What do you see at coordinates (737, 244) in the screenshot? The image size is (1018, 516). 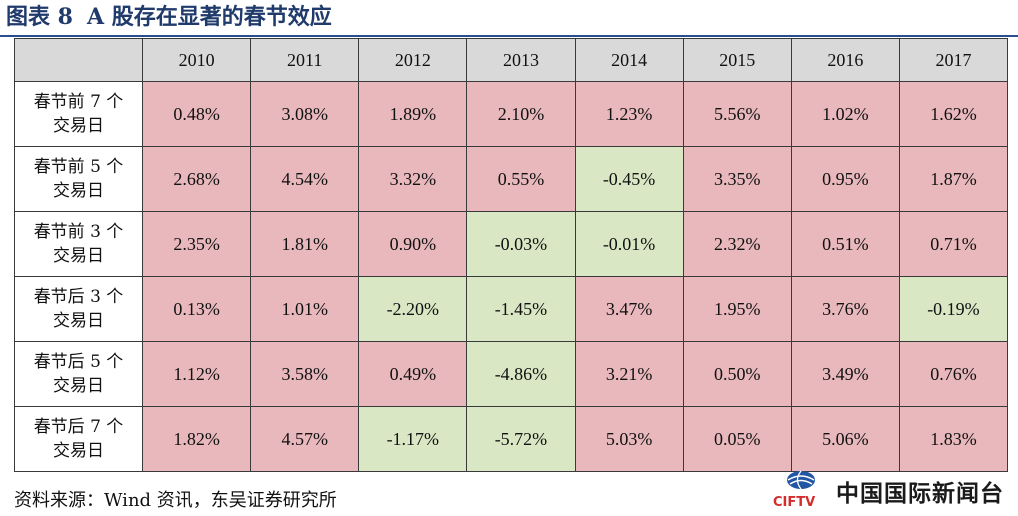 I see `table-cell: 2.32%` at bounding box center [737, 244].